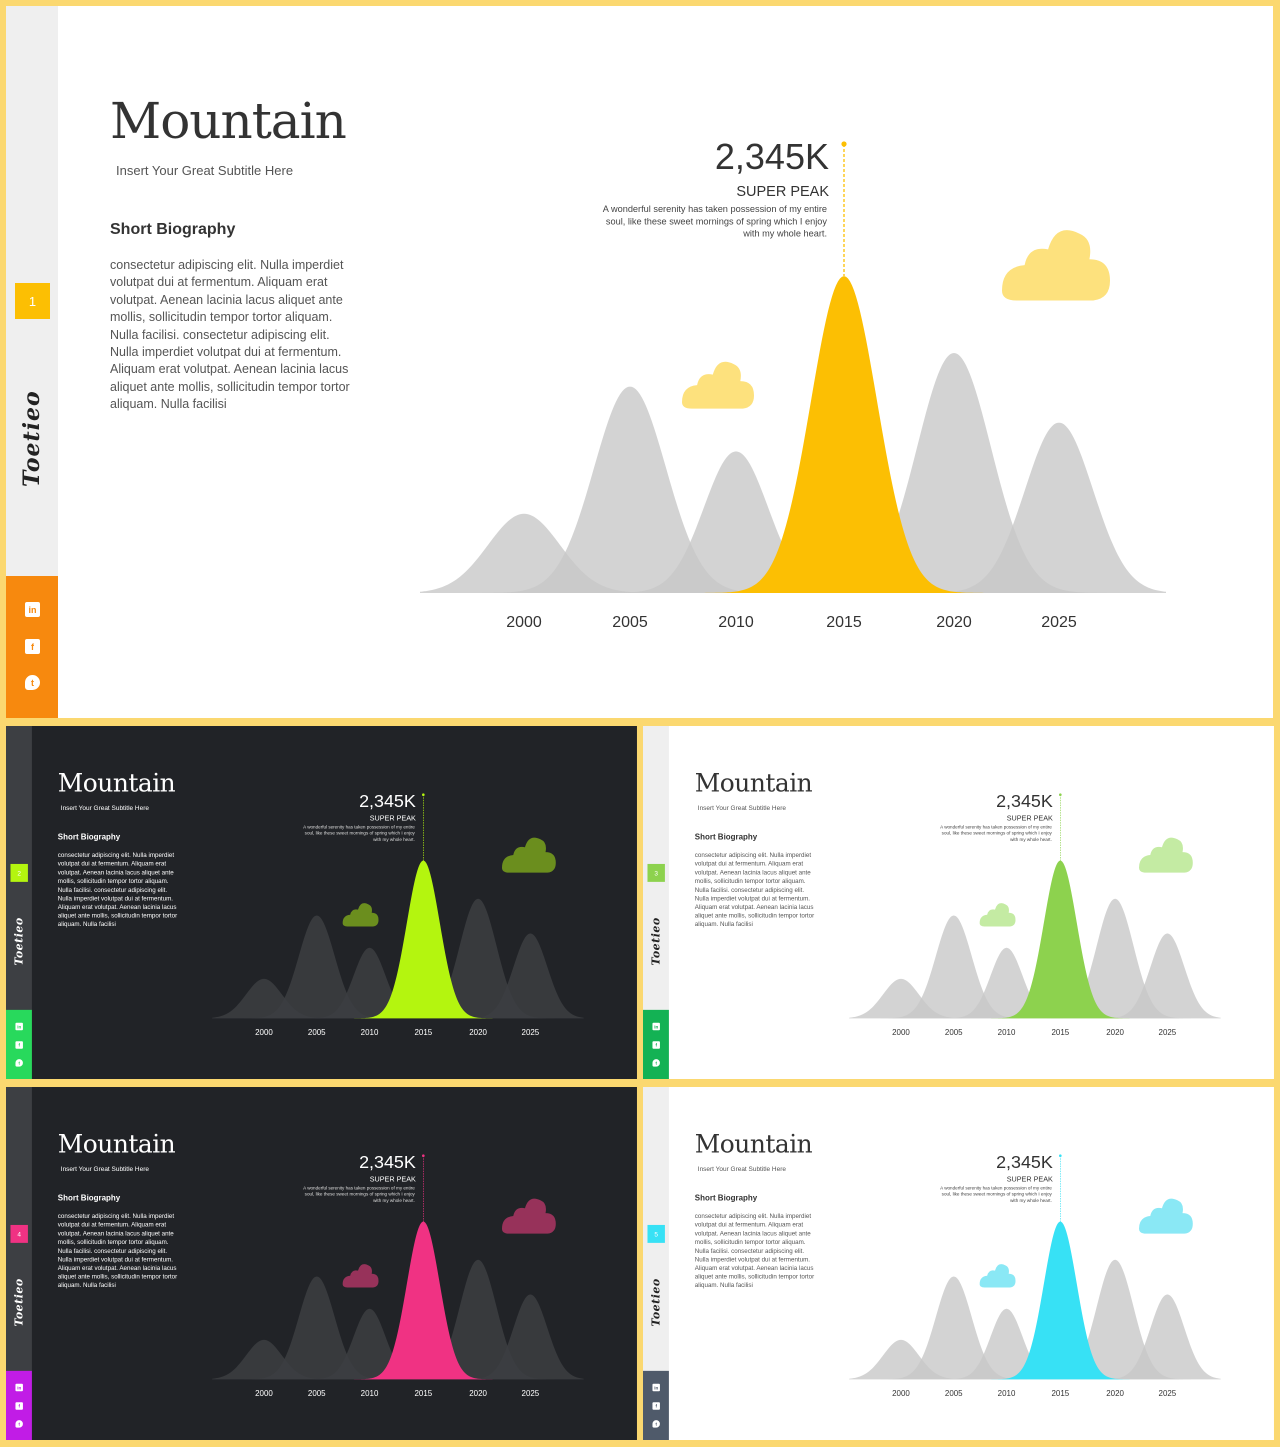 The height and width of the screenshot is (1447, 1280). What do you see at coordinates (656, 902) in the screenshot?
I see `side-bar: 3 Toetieo in f t` at bounding box center [656, 902].